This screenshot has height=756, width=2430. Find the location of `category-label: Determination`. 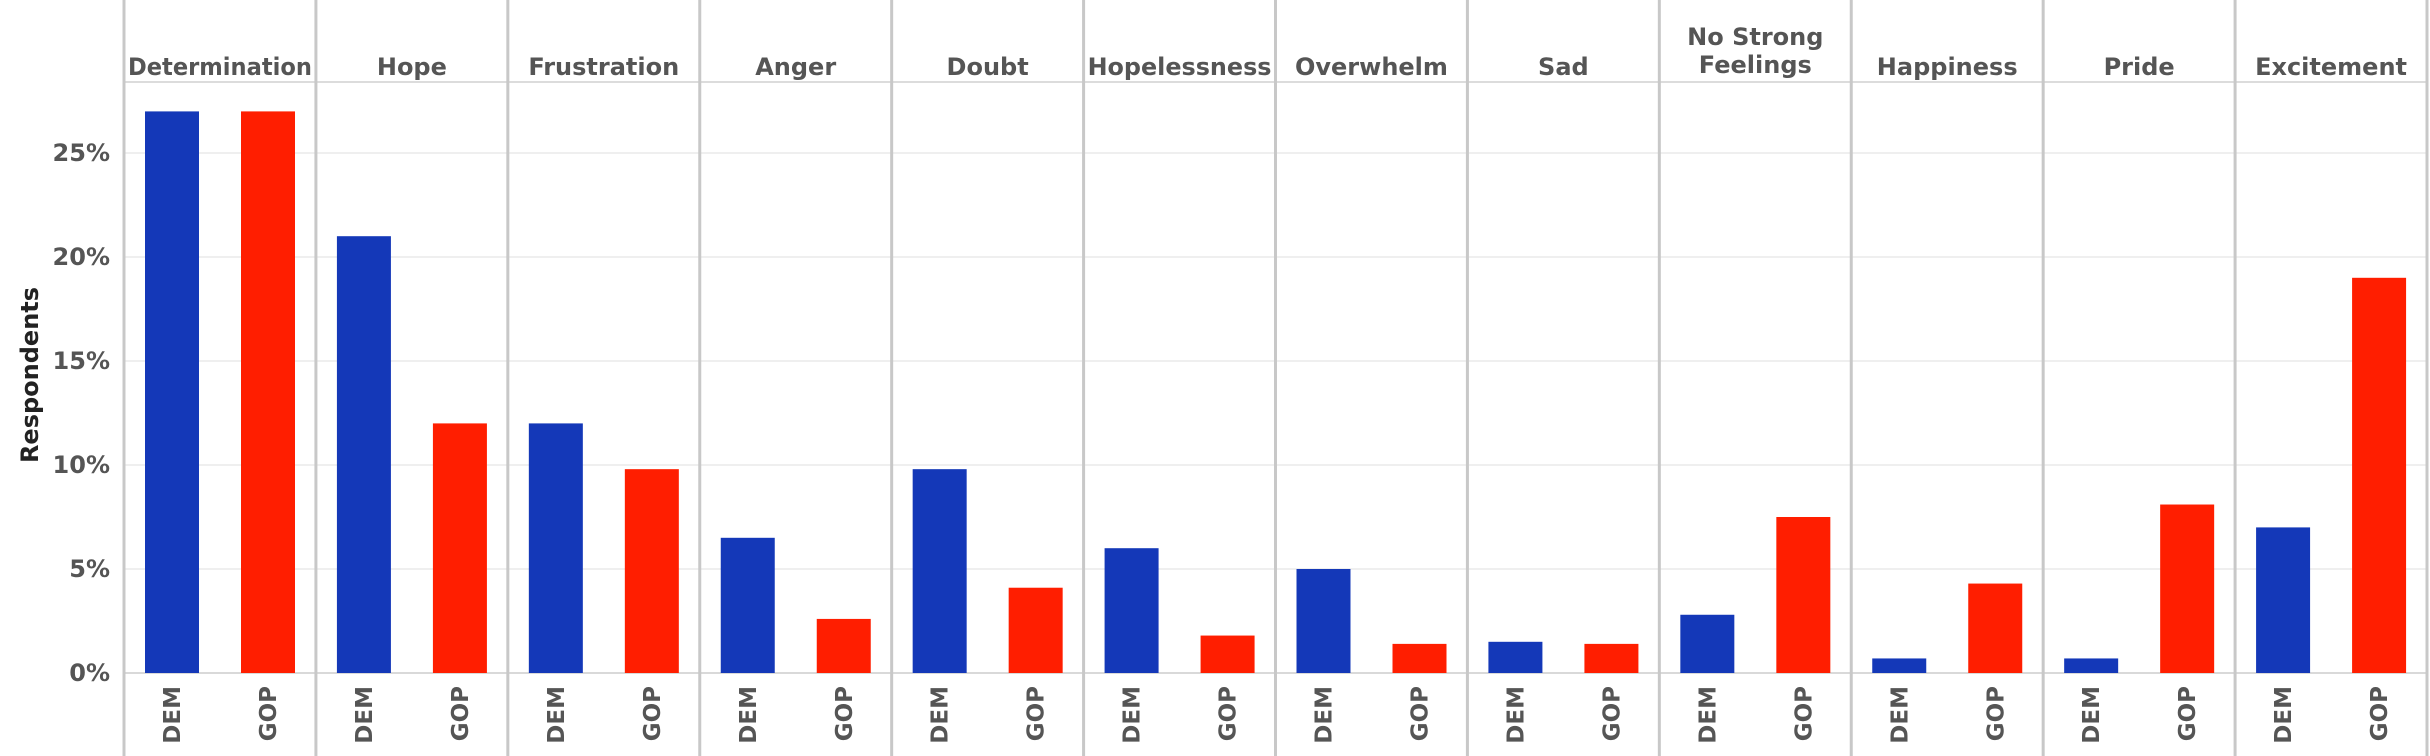

category-label: Determination is located at coordinates (220, 67).